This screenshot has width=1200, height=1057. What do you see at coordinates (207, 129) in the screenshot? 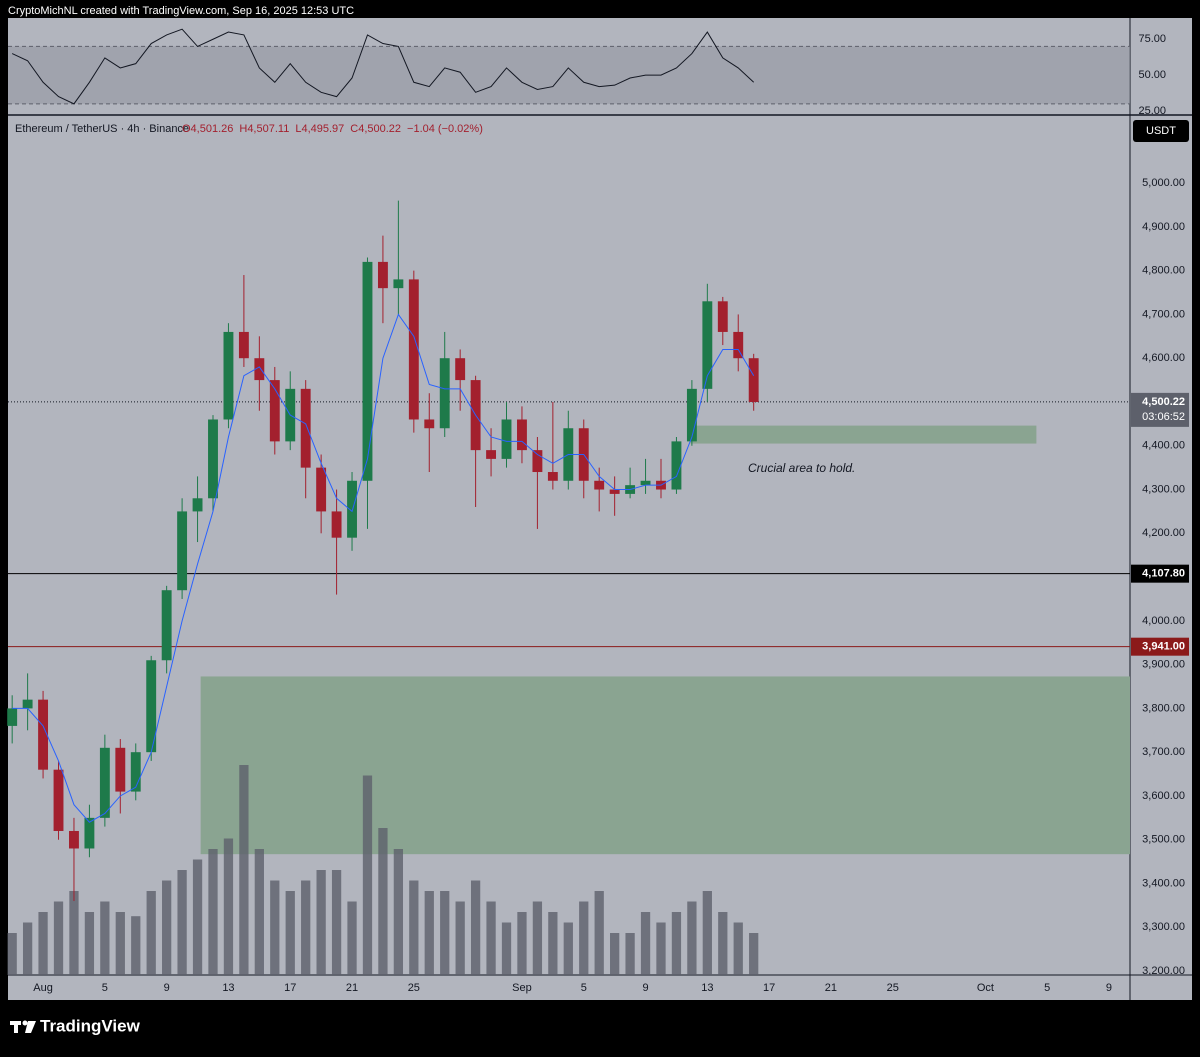
I see `ohlc-value: O4,501.26` at bounding box center [207, 129].